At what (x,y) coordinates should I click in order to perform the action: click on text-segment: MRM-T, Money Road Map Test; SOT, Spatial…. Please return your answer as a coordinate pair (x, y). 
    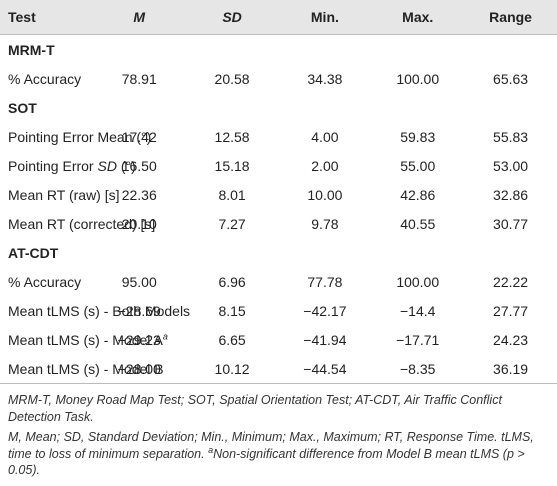
    Looking at the image, I should click on (255, 408).